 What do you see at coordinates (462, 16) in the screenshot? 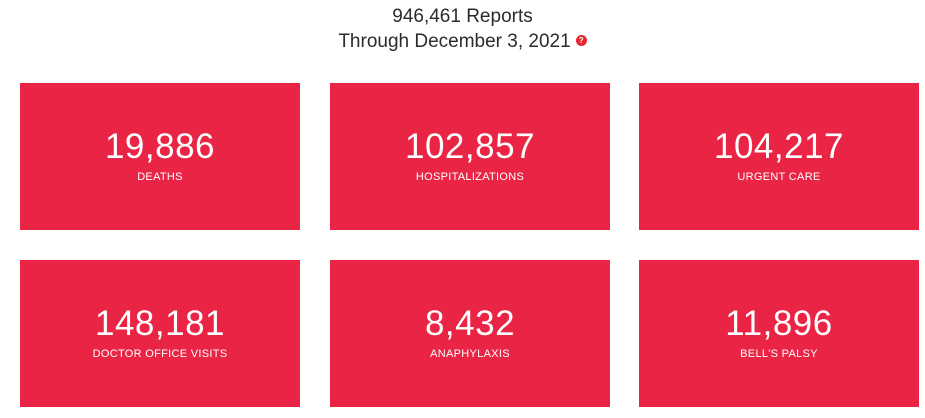
I see `total-reports-title: 946,461 Reports` at bounding box center [462, 16].